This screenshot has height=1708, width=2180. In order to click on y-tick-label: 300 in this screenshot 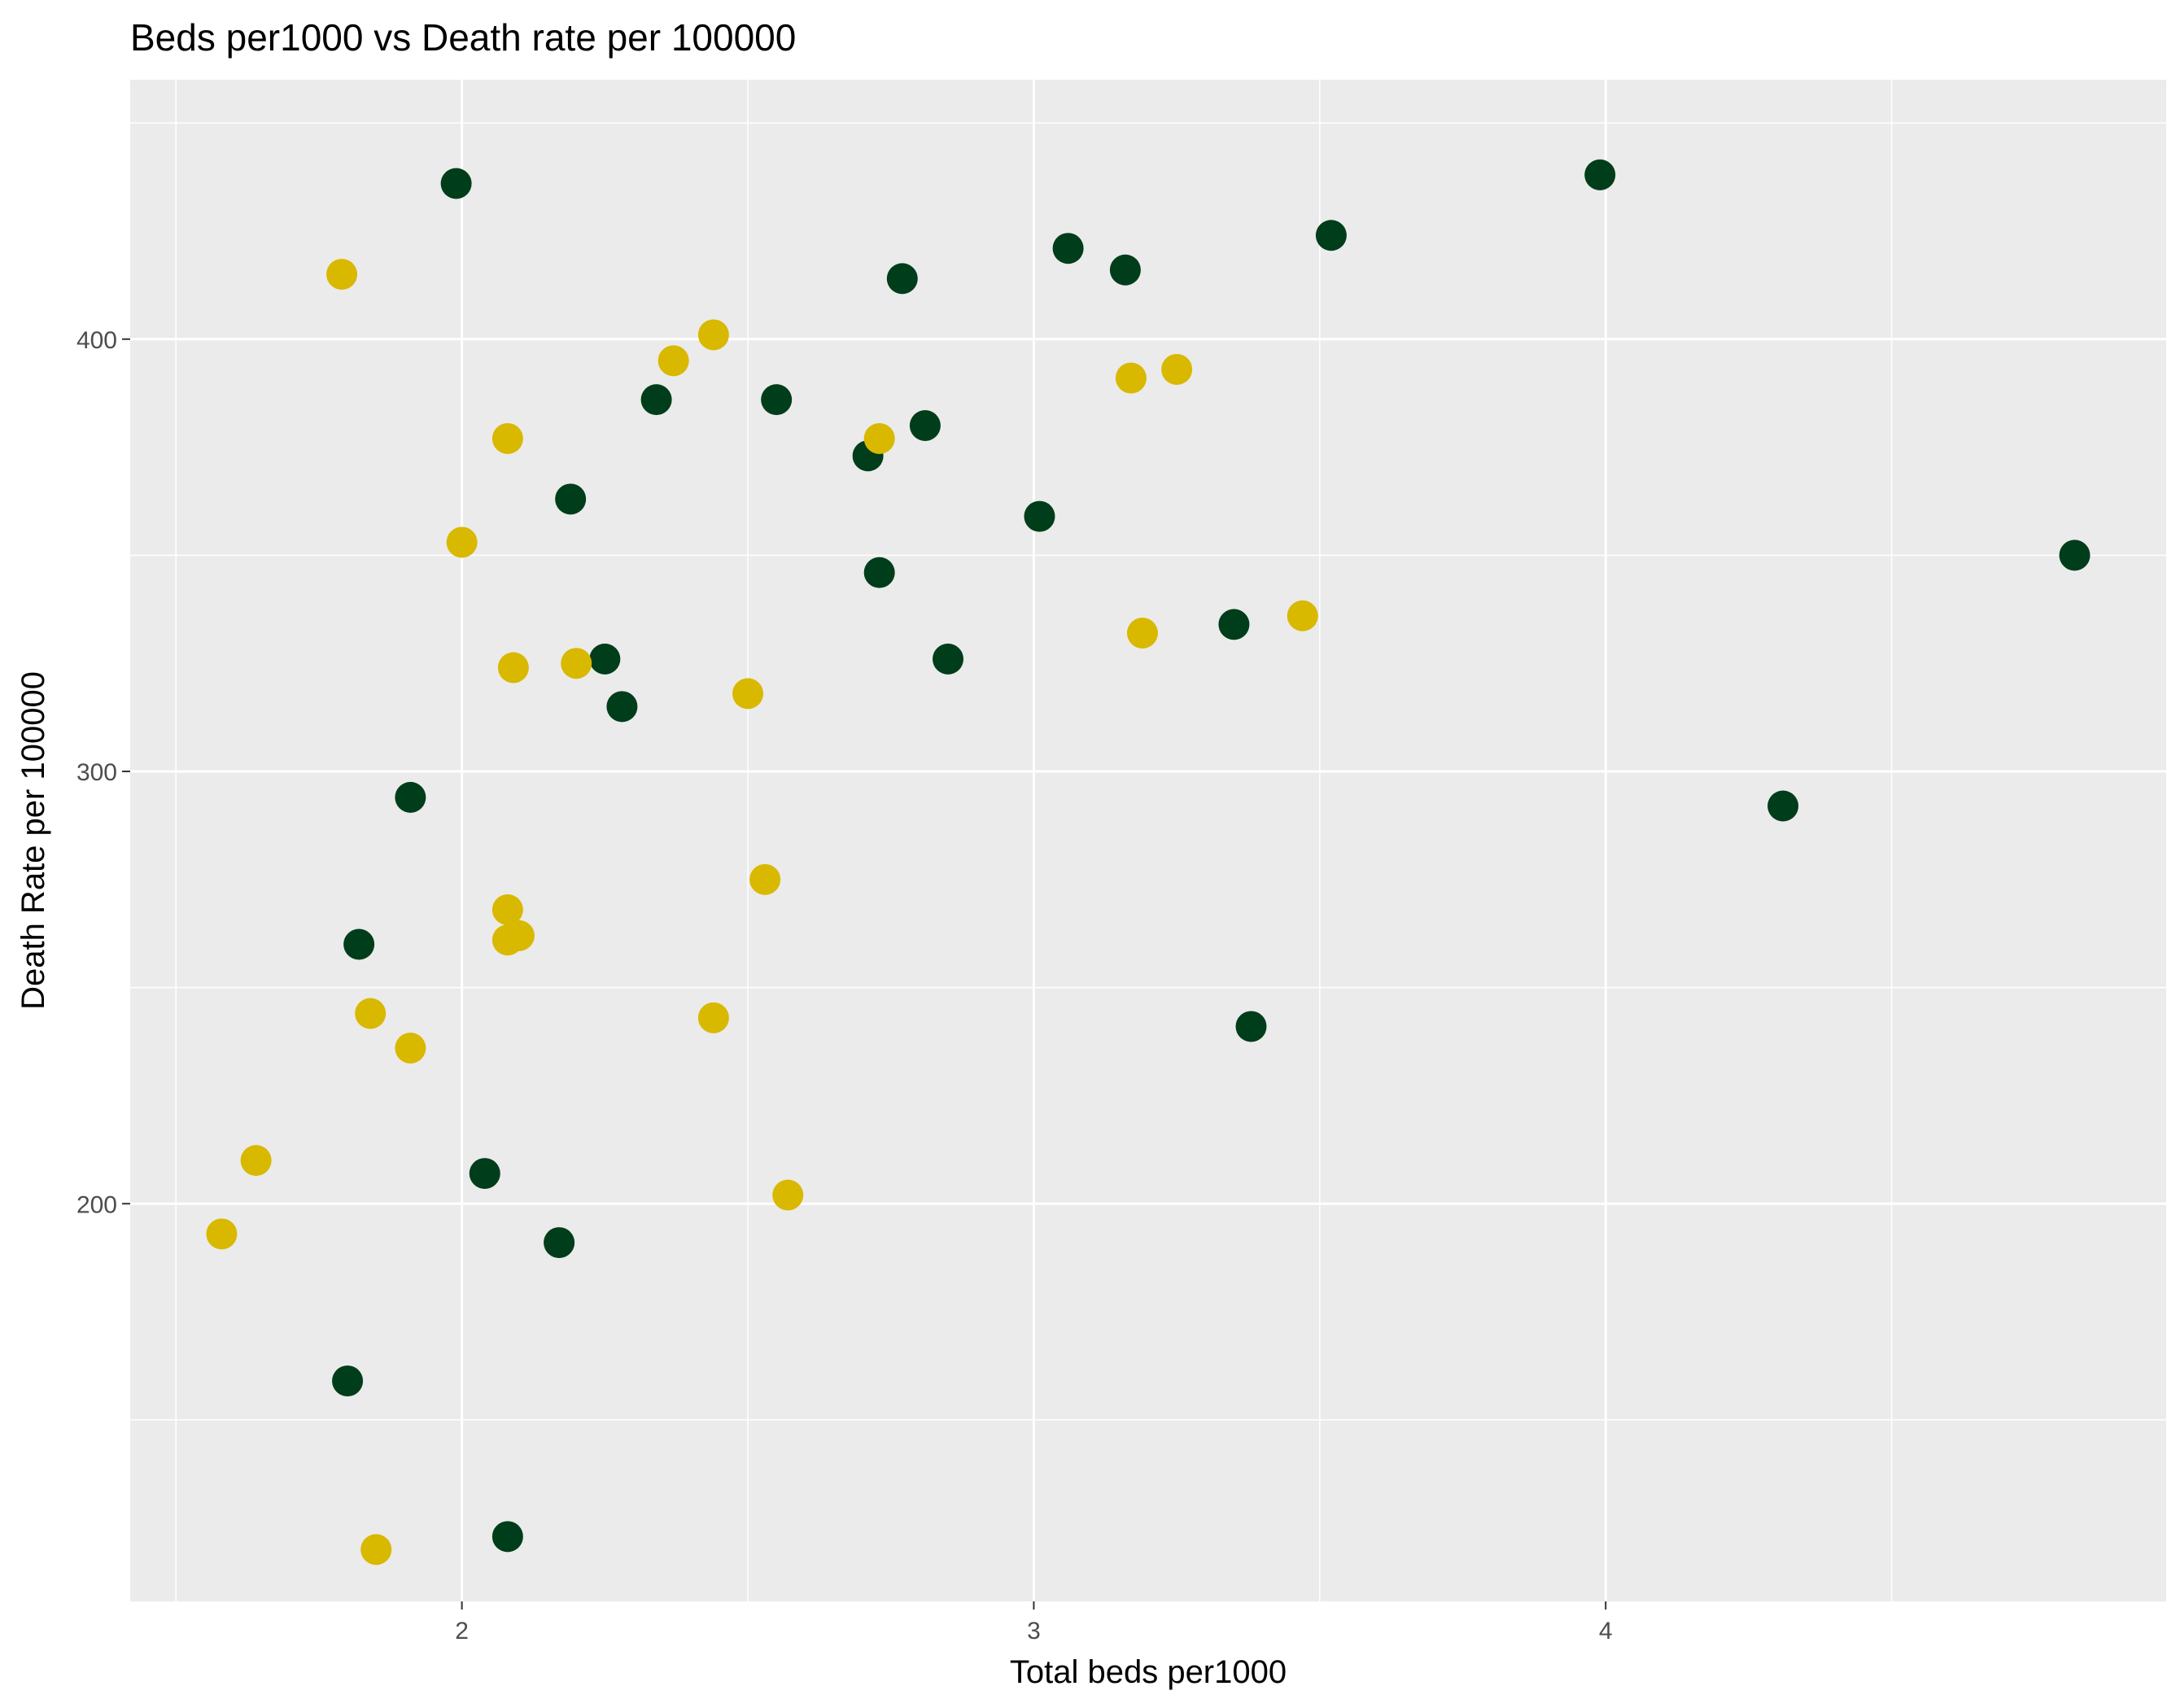, I will do `click(96, 772)`.